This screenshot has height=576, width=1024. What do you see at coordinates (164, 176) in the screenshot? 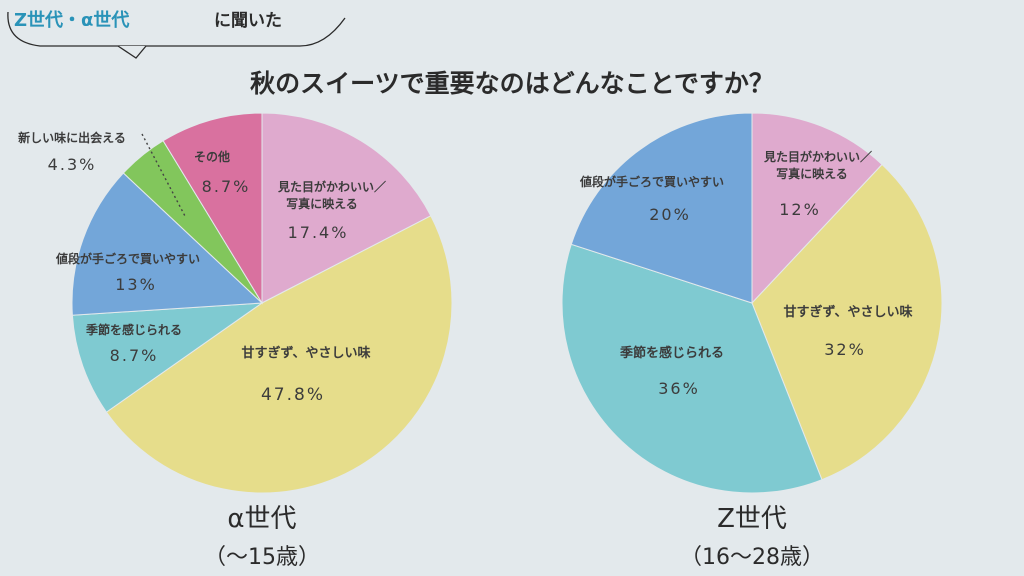
I see `leader-line` at bounding box center [164, 176].